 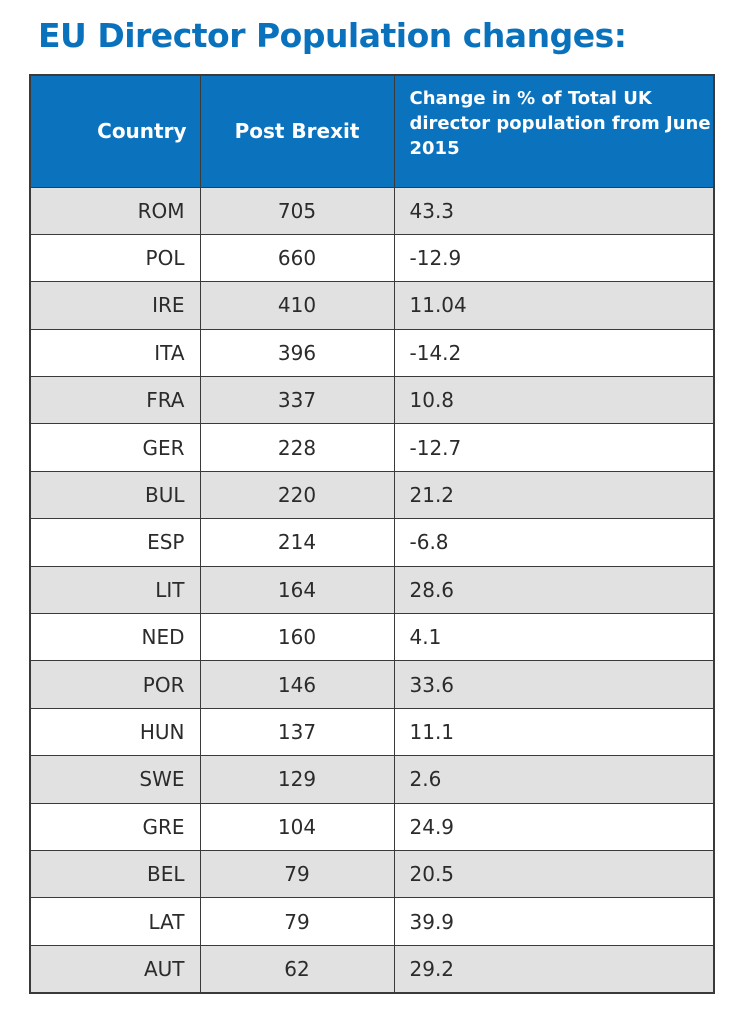 I want to click on cell-country: AUT, so click(x=115, y=968).